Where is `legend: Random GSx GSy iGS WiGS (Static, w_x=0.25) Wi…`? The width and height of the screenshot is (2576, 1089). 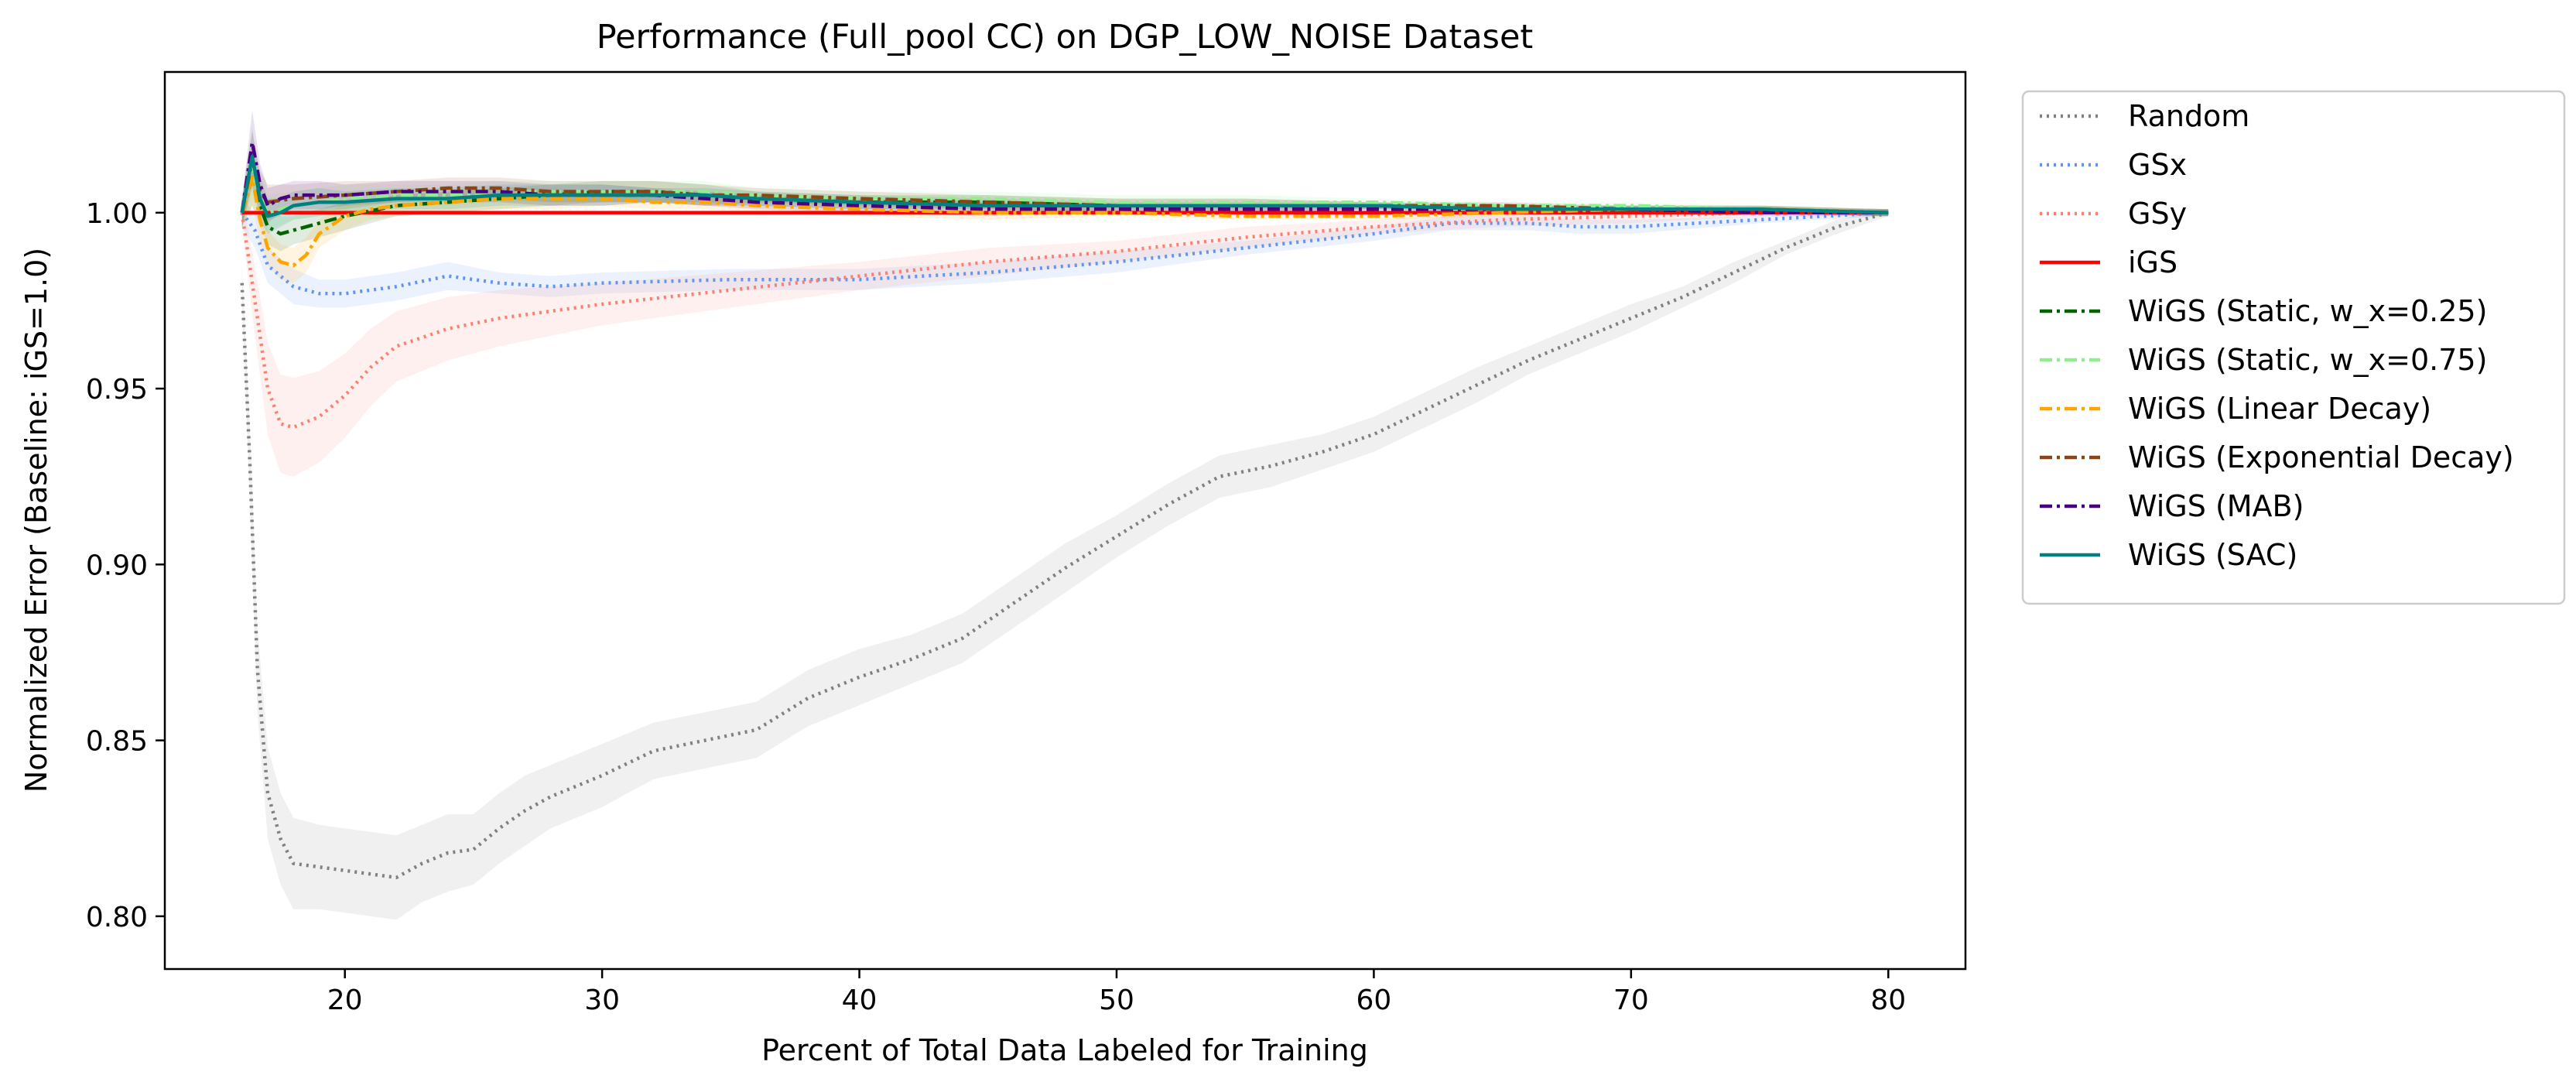 legend: Random GSx GSy iGS WiGS (Static, w_x=0.25) Wi… is located at coordinates (2293, 347).